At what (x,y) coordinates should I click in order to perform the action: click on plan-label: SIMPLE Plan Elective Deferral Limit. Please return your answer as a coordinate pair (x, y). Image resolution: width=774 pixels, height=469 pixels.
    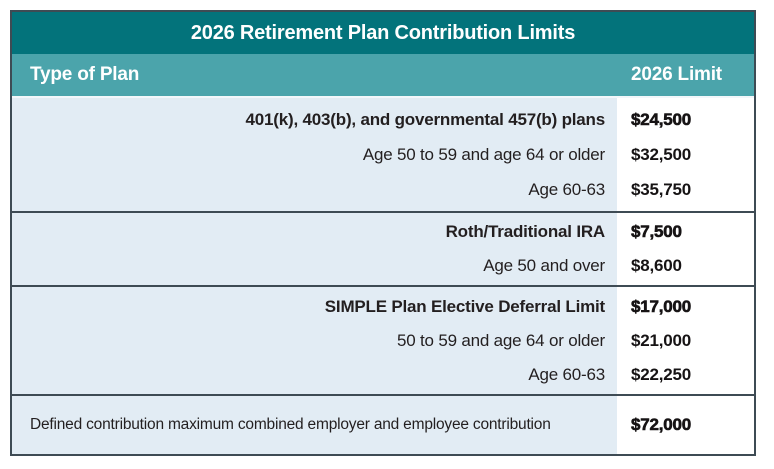
    Looking at the image, I should click on (464, 306).